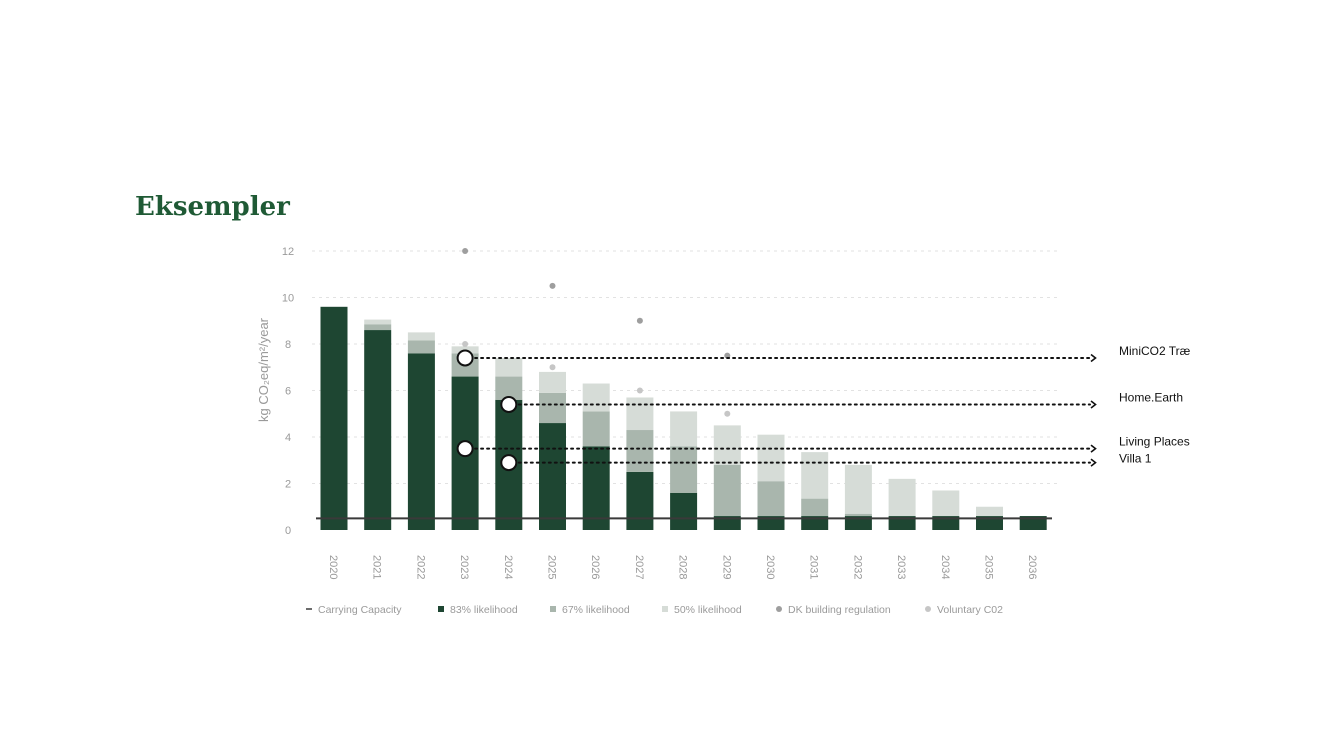 The height and width of the screenshot is (750, 1333). What do you see at coordinates (421, 441) in the screenshot?
I see `bar-segment-2022-s0` at bounding box center [421, 441].